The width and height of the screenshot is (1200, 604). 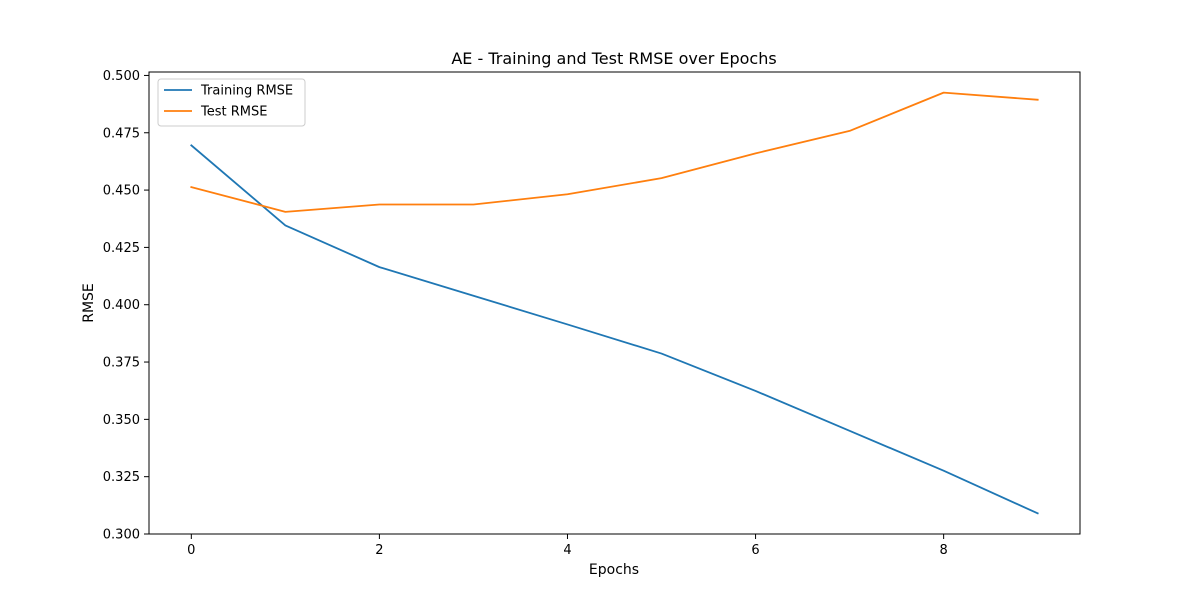 What do you see at coordinates (944, 550) in the screenshot?
I see `x-tick-label: 8` at bounding box center [944, 550].